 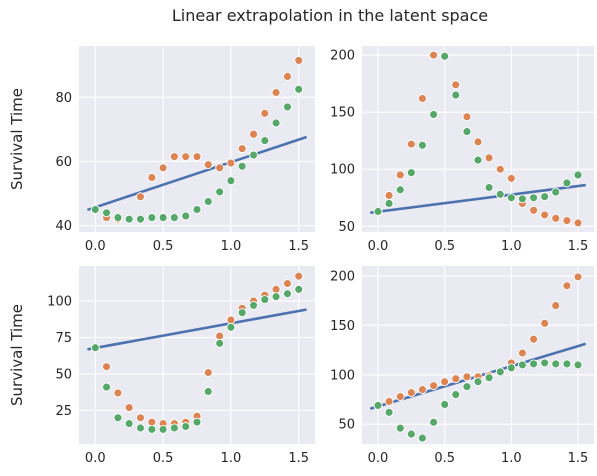 I want to click on extrapolation-line, so click(x=197, y=173).